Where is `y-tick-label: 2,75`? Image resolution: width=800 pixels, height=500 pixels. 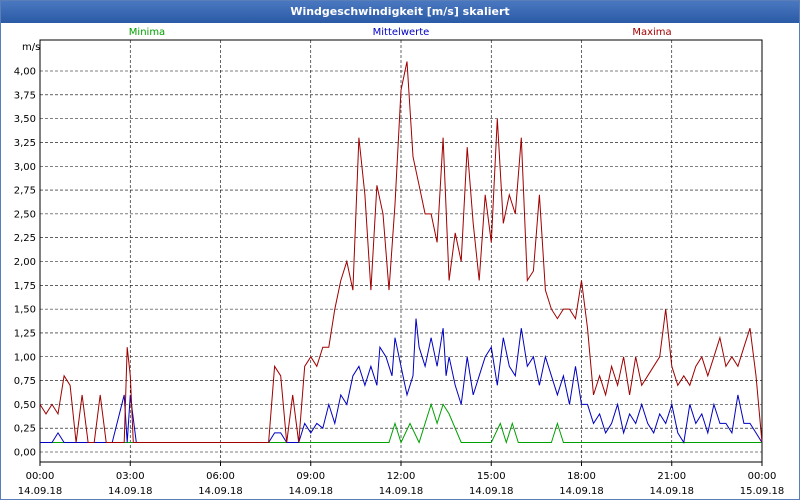
y-tick-label: 2,75 is located at coordinates (25, 191).